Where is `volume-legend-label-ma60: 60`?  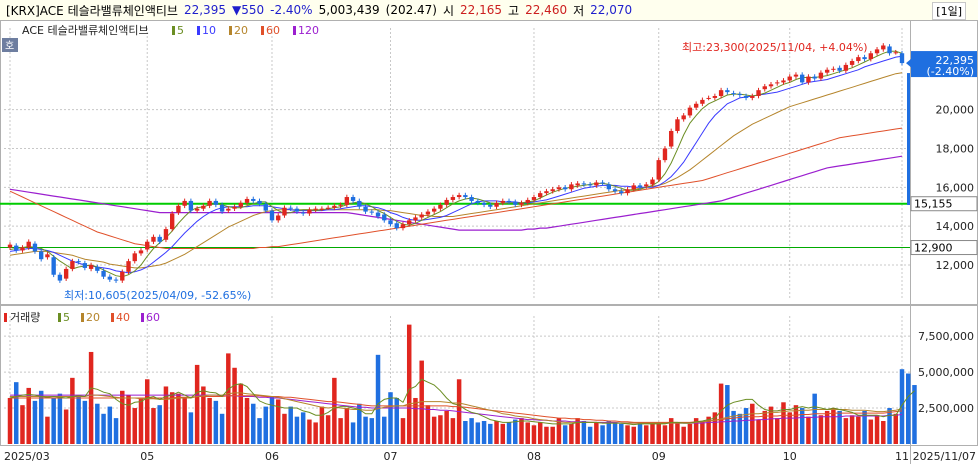 volume-legend-label-ma60: 60 is located at coordinates (153, 317).